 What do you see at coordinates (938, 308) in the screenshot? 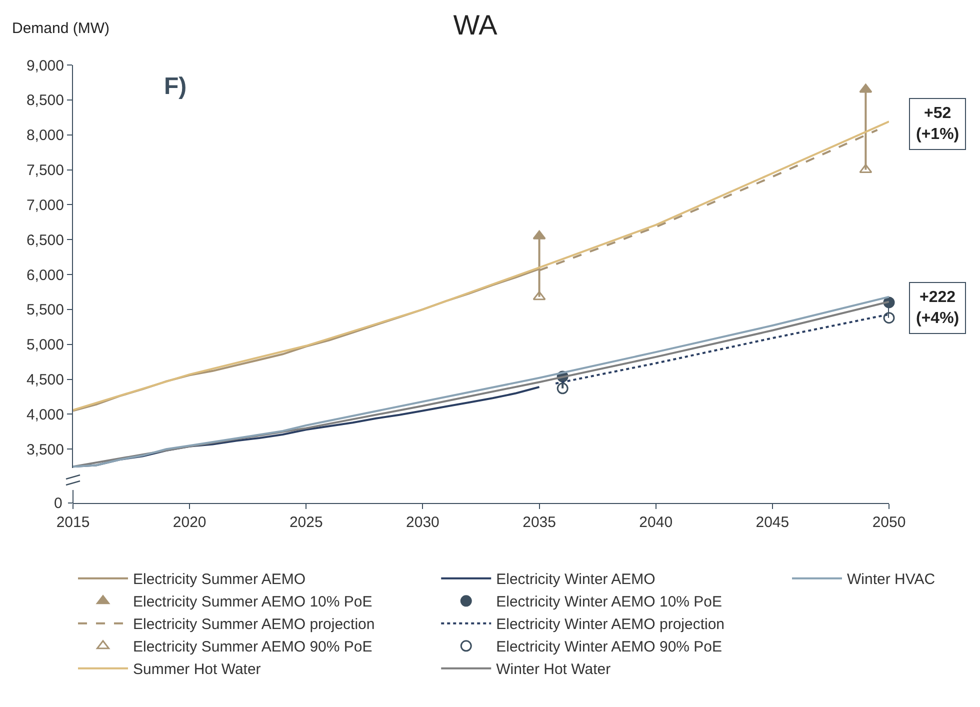
I see `annotation: +222 (+4%)` at bounding box center [938, 308].